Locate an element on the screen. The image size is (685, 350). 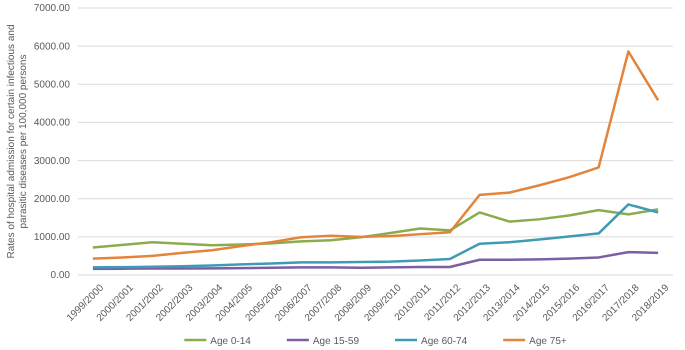
y-tick-label: 6000.00 is located at coordinates (52, 46).